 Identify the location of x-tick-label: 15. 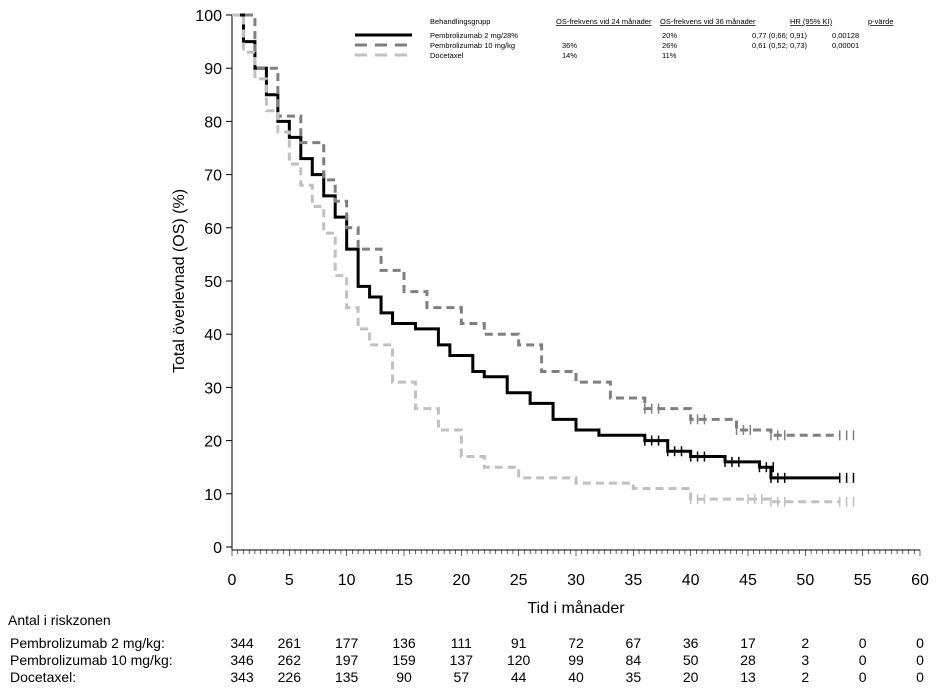
(404, 580).